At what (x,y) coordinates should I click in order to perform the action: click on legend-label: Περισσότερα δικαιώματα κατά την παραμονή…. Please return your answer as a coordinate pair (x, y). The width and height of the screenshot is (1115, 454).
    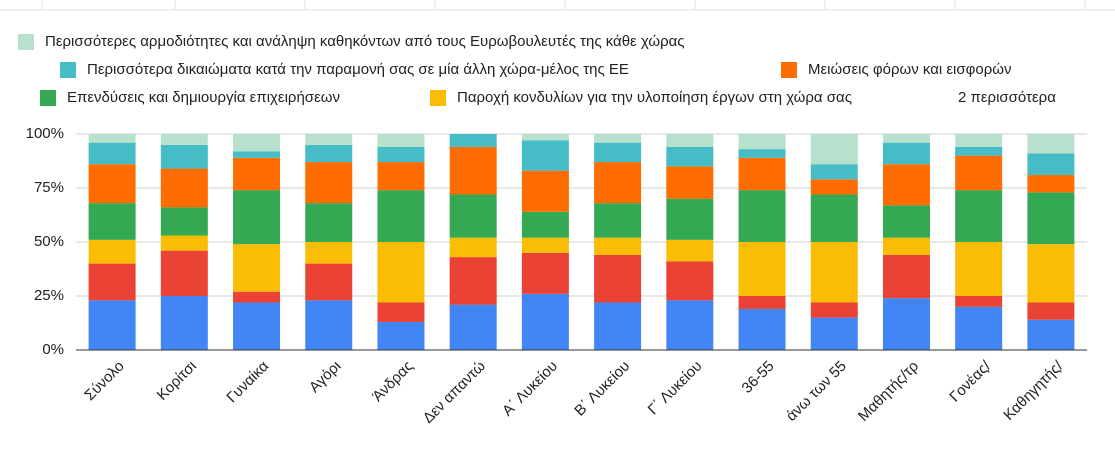
    Looking at the image, I should click on (358, 69).